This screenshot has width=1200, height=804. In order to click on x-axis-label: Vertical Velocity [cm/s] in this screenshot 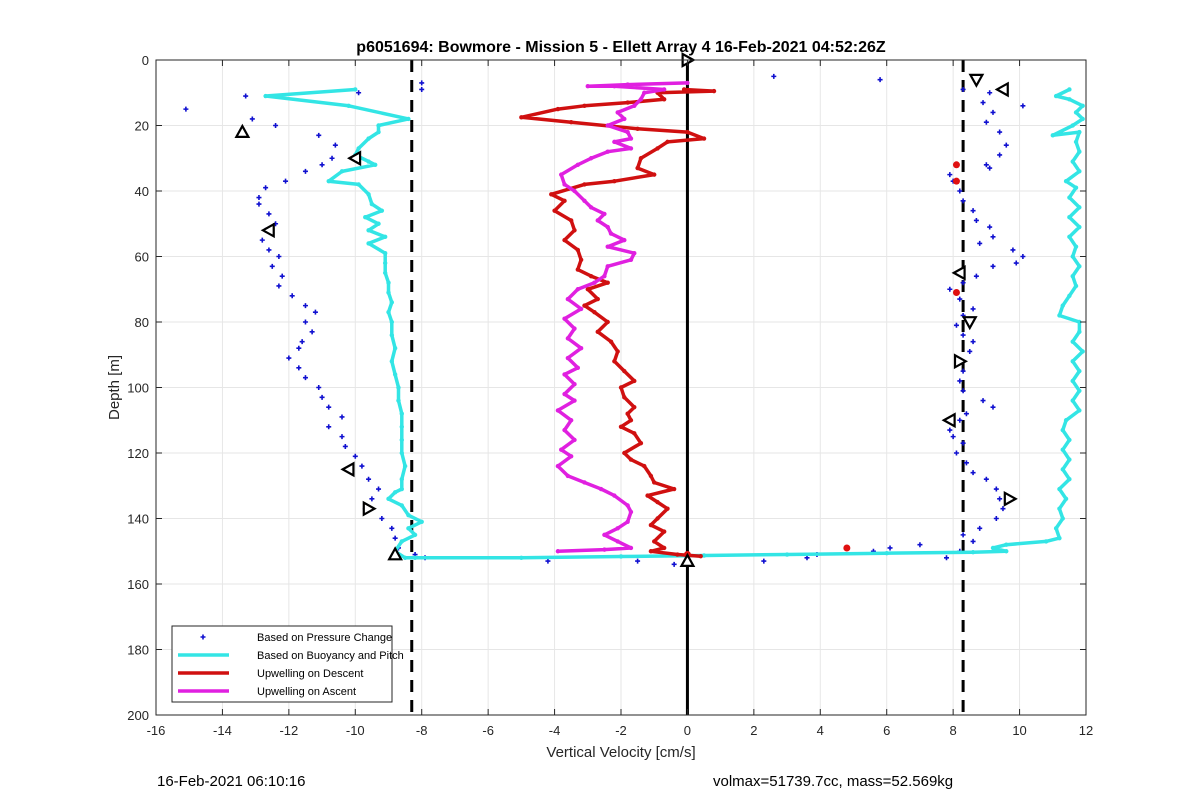, I will do `click(620, 752)`.